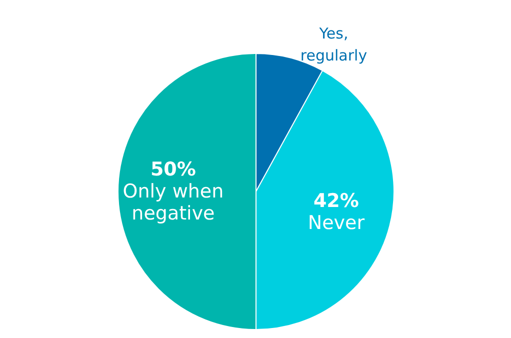 The width and height of the screenshot is (511, 338). Describe the element at coordinates (173, 202) in the screenshot. I see `slice-label: Only when negative` at that location.